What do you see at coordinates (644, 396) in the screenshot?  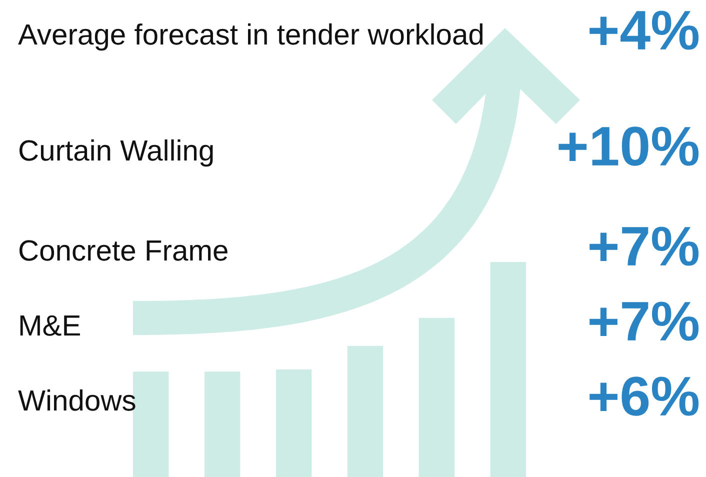 I see `text: +6%` at bounding box center [644, 396].